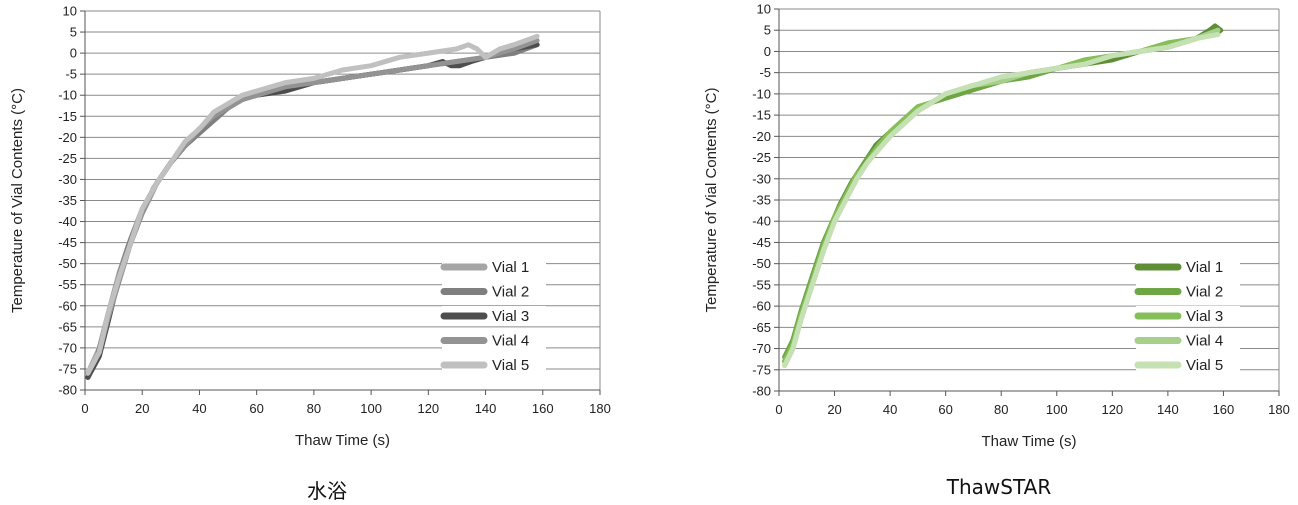 The height and width of the screenshot is (505, 1298). Describe the element at coordinates (999, 487) in the screenshot. I see `chart-thawstar-title: ThawSTAR` at that location.